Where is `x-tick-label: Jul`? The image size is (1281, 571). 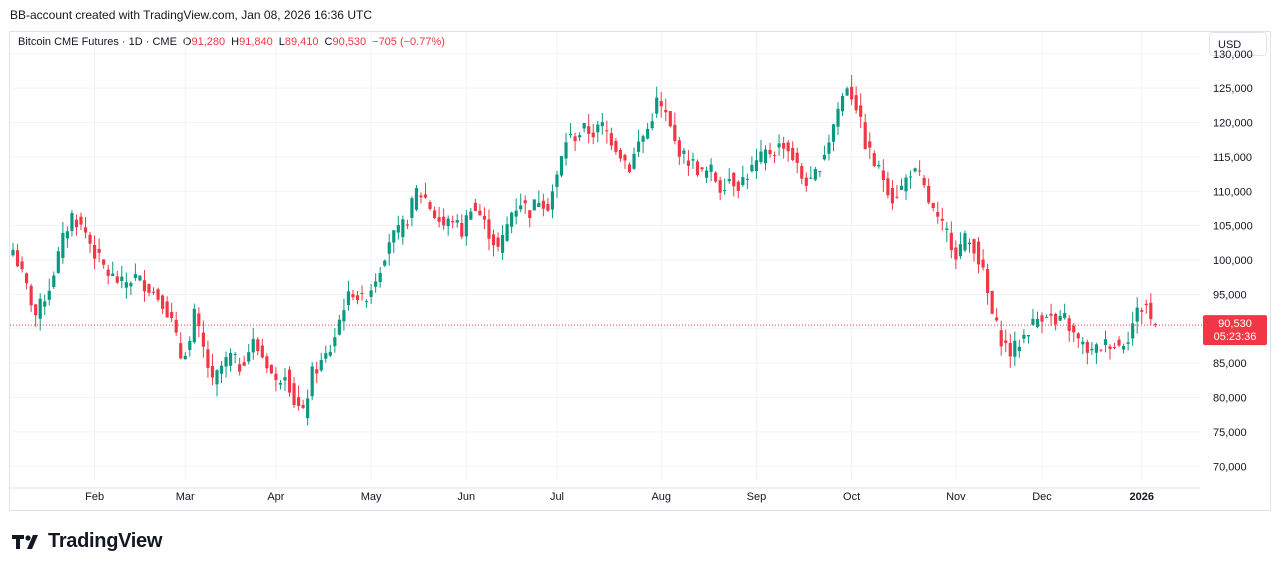 x-tick-label: Jul is located at coordinates (557, 497).